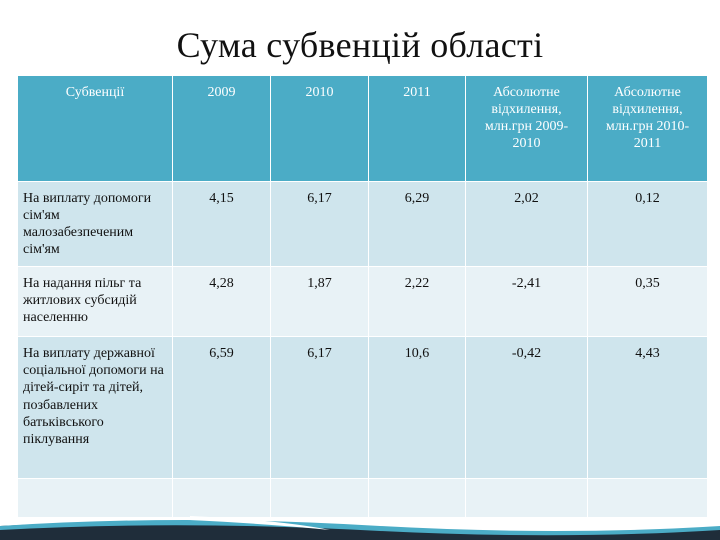  What do you see at coordinates (647, 408) in the screenshot?
I see `cell-deviation-2010-2011: 4,43` at bounding box center [647, 408].